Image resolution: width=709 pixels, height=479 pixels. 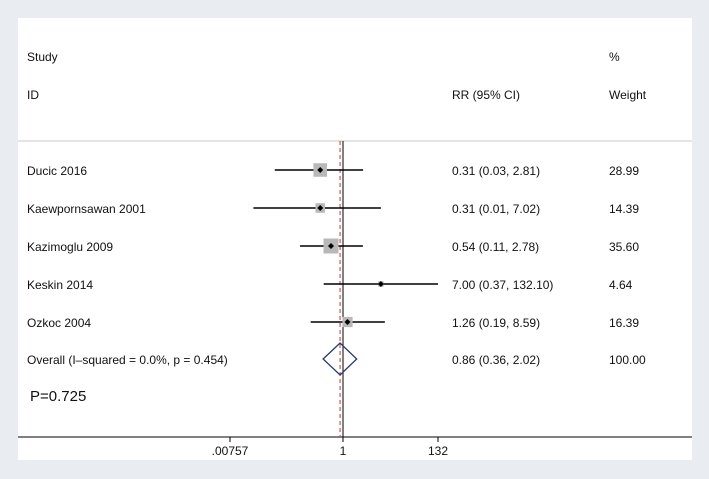 I want to click on header-effect: RR (95% CI), so click(x=486, y=95).